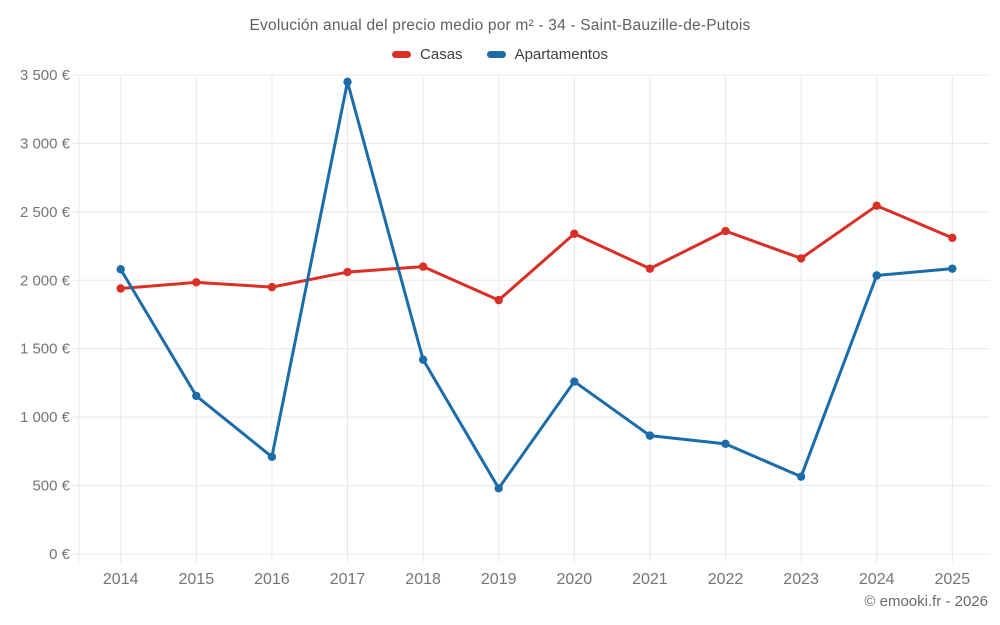  I want to click on y-tick-label: 1 000 €, so click(45, 417).